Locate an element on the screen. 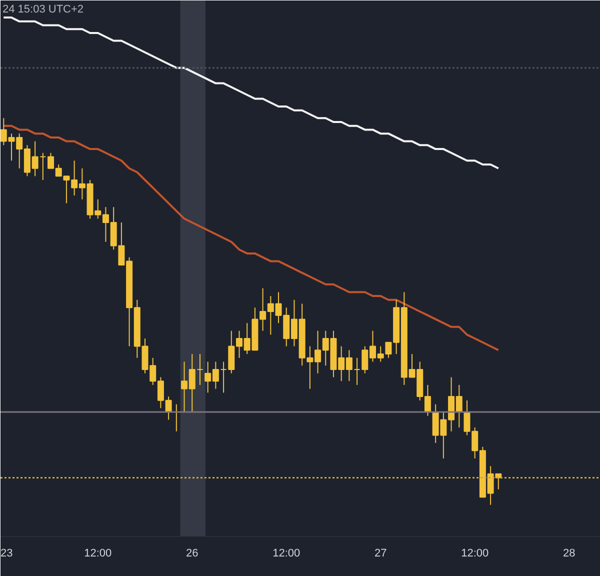  x-tick-label: 26 is located at coordinates (192, 554).